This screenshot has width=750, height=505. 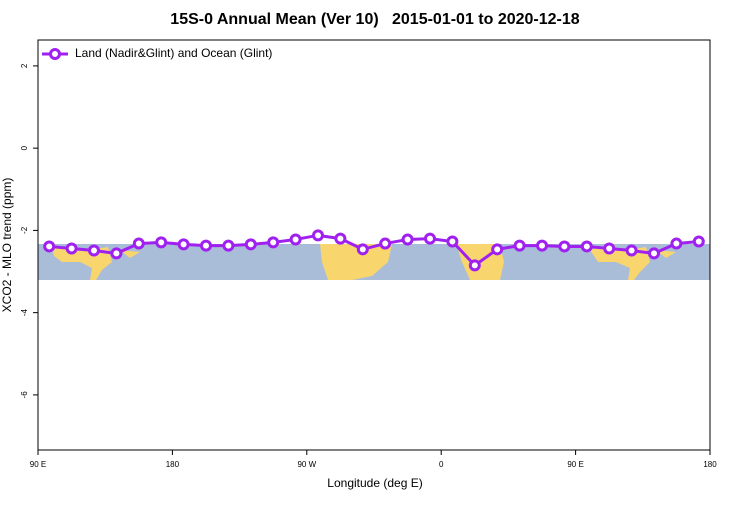 I want to click on x-tick-label: 90 W, so click(x=306, y=464).